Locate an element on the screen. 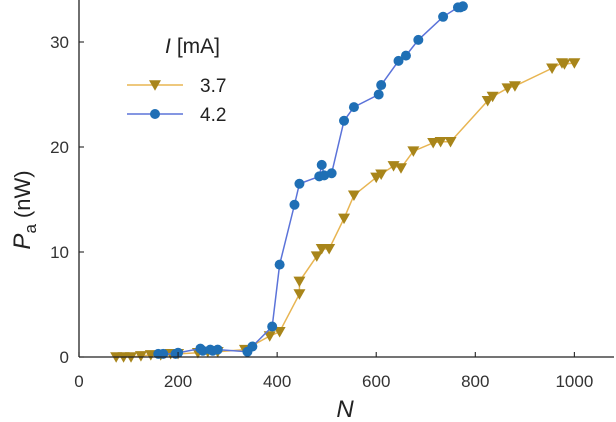  y-tick-label: 0 is located at coordinates (64, 357).